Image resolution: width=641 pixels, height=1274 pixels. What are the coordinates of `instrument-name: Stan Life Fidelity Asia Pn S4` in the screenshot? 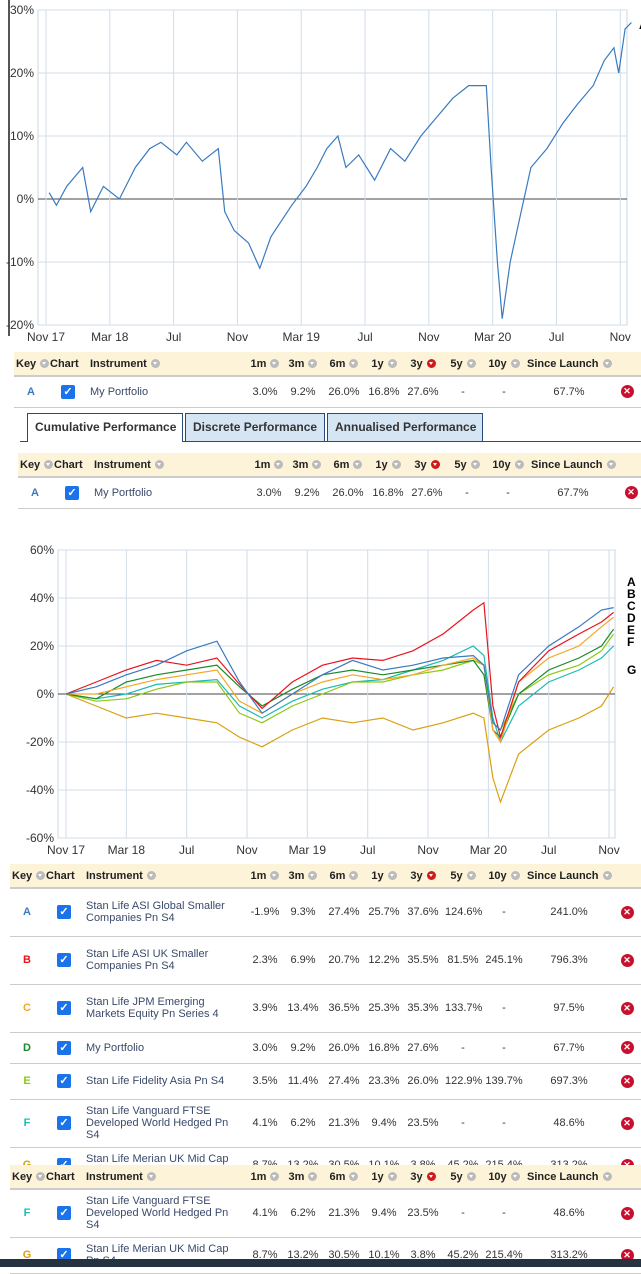 It's located at (159, 1081).